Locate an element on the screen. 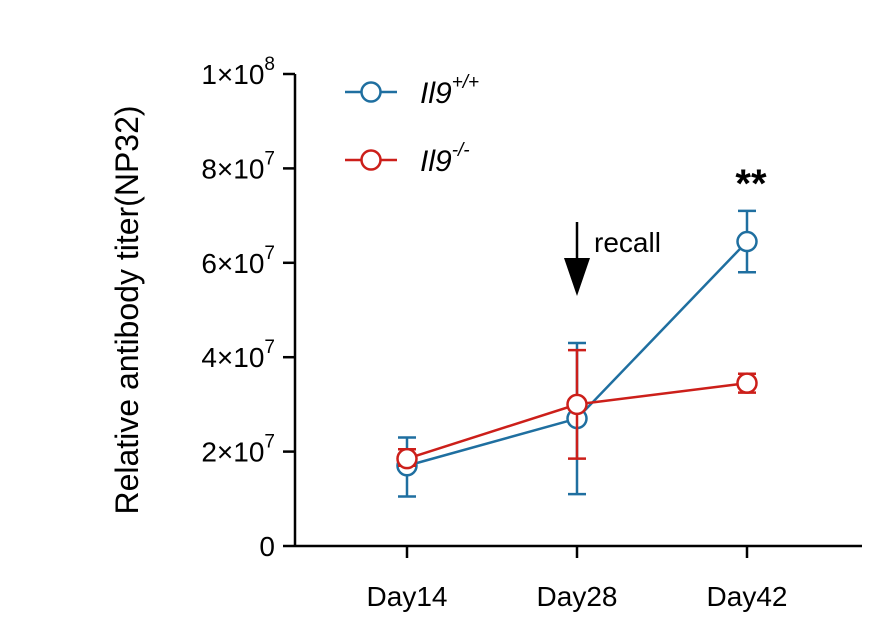 This screenshot has height=638, width=875. legend: Il9+/+ Il9-/- is located at coordinates (412, 125).